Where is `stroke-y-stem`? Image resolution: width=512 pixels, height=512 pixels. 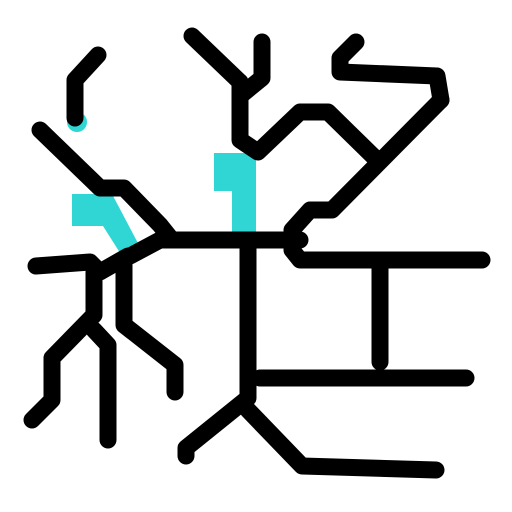
stroke-y-stem is located at coordinates (307, 120).